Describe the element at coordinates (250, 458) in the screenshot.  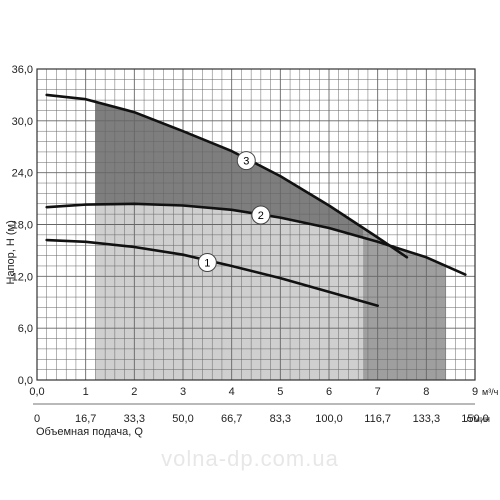
I see `watermark: volna-dp.com.ua` at that location.